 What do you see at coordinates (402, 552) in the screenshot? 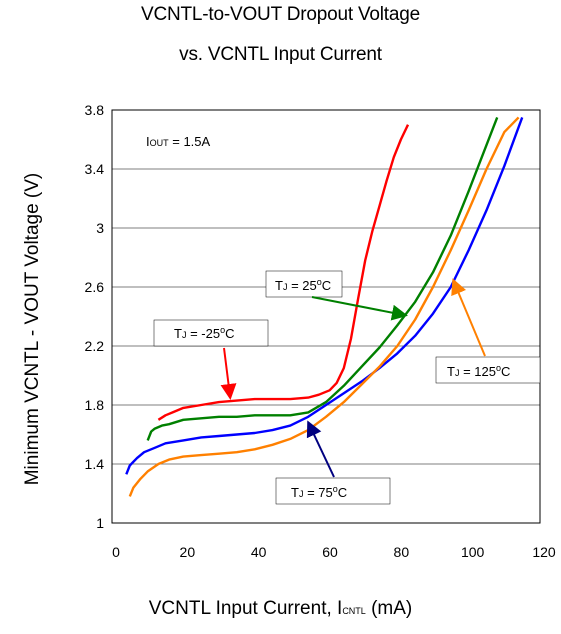
I see `x-tick-label: 80` at bounding box center [402, 552].